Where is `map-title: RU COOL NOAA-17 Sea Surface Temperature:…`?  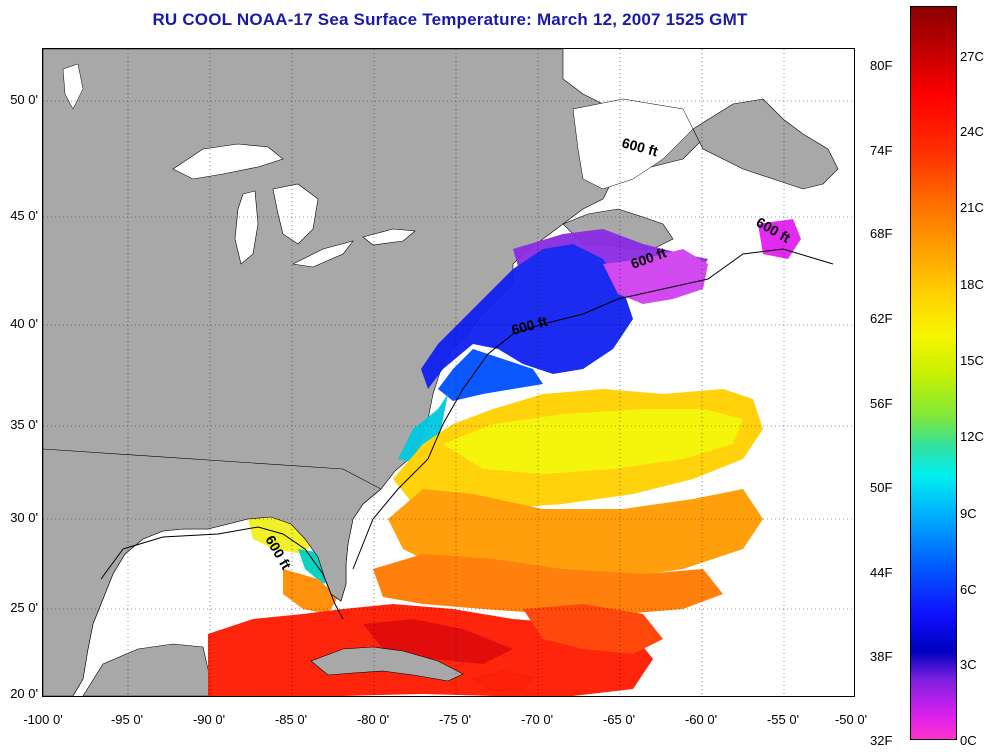
map-title: RU COOL NOAA-17 Sea Surface Temperature:… is located at coordinates (450, 19).